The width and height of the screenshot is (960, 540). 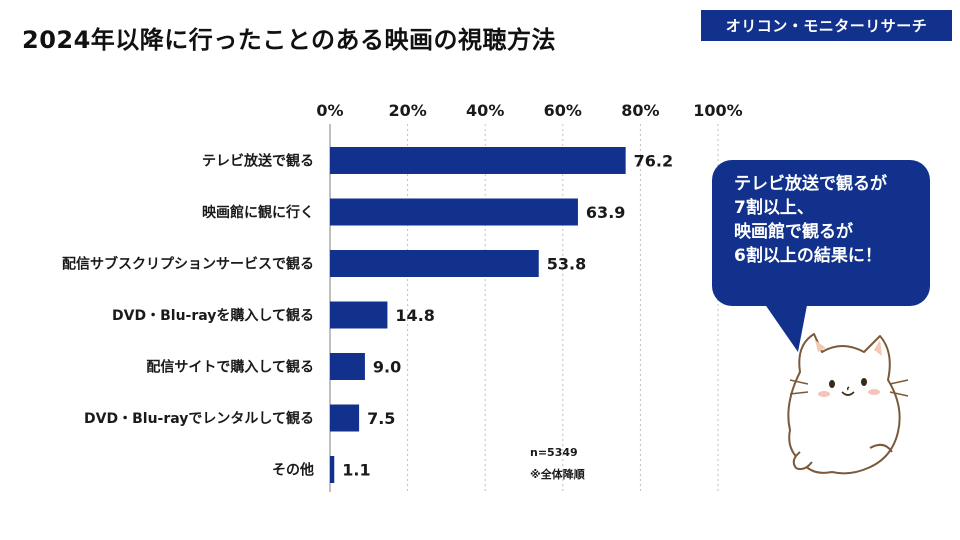 I want to click on brand-badge: オリコン・モニターリサーチ, so click(x=826, y=25).